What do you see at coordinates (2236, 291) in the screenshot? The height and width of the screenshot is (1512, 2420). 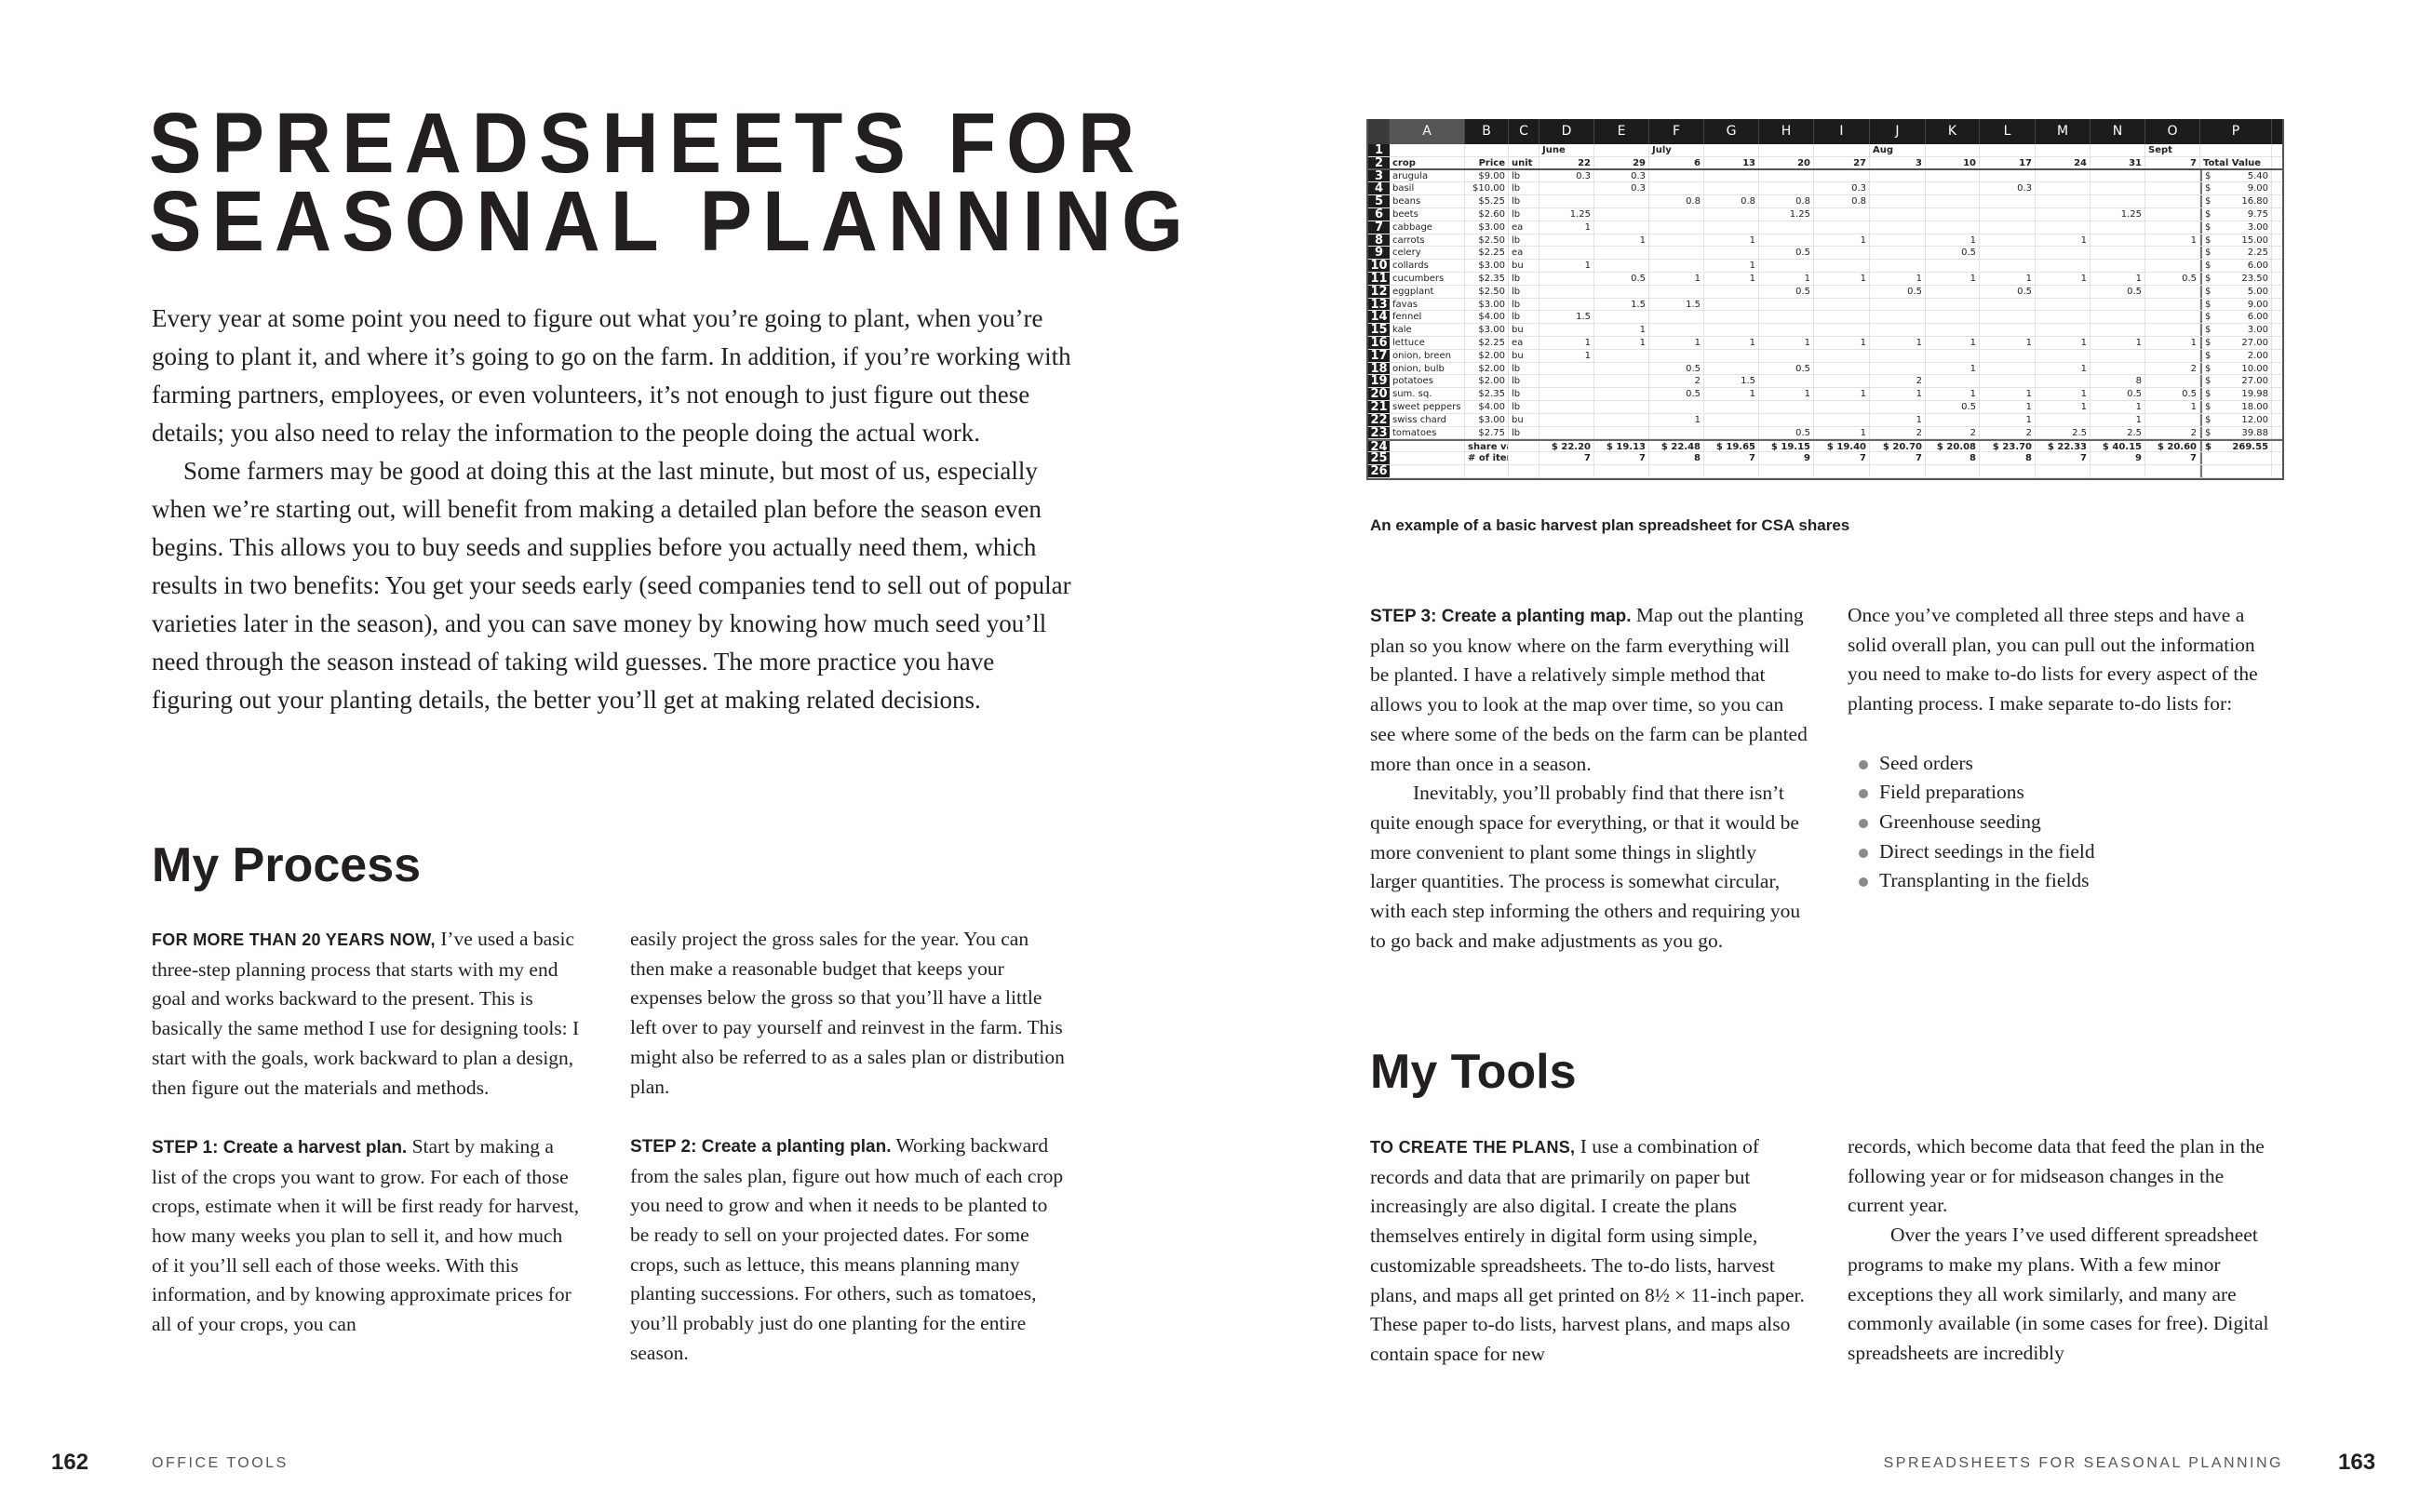 I see `total-value: $5.00` at bounding box center [2236, 291].